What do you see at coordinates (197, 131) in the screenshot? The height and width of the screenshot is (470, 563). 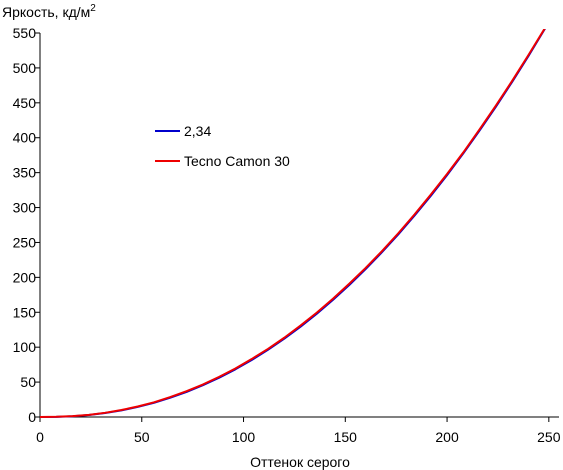 I see `legend-label-1: 2,34` at bounding box center [197, 131].